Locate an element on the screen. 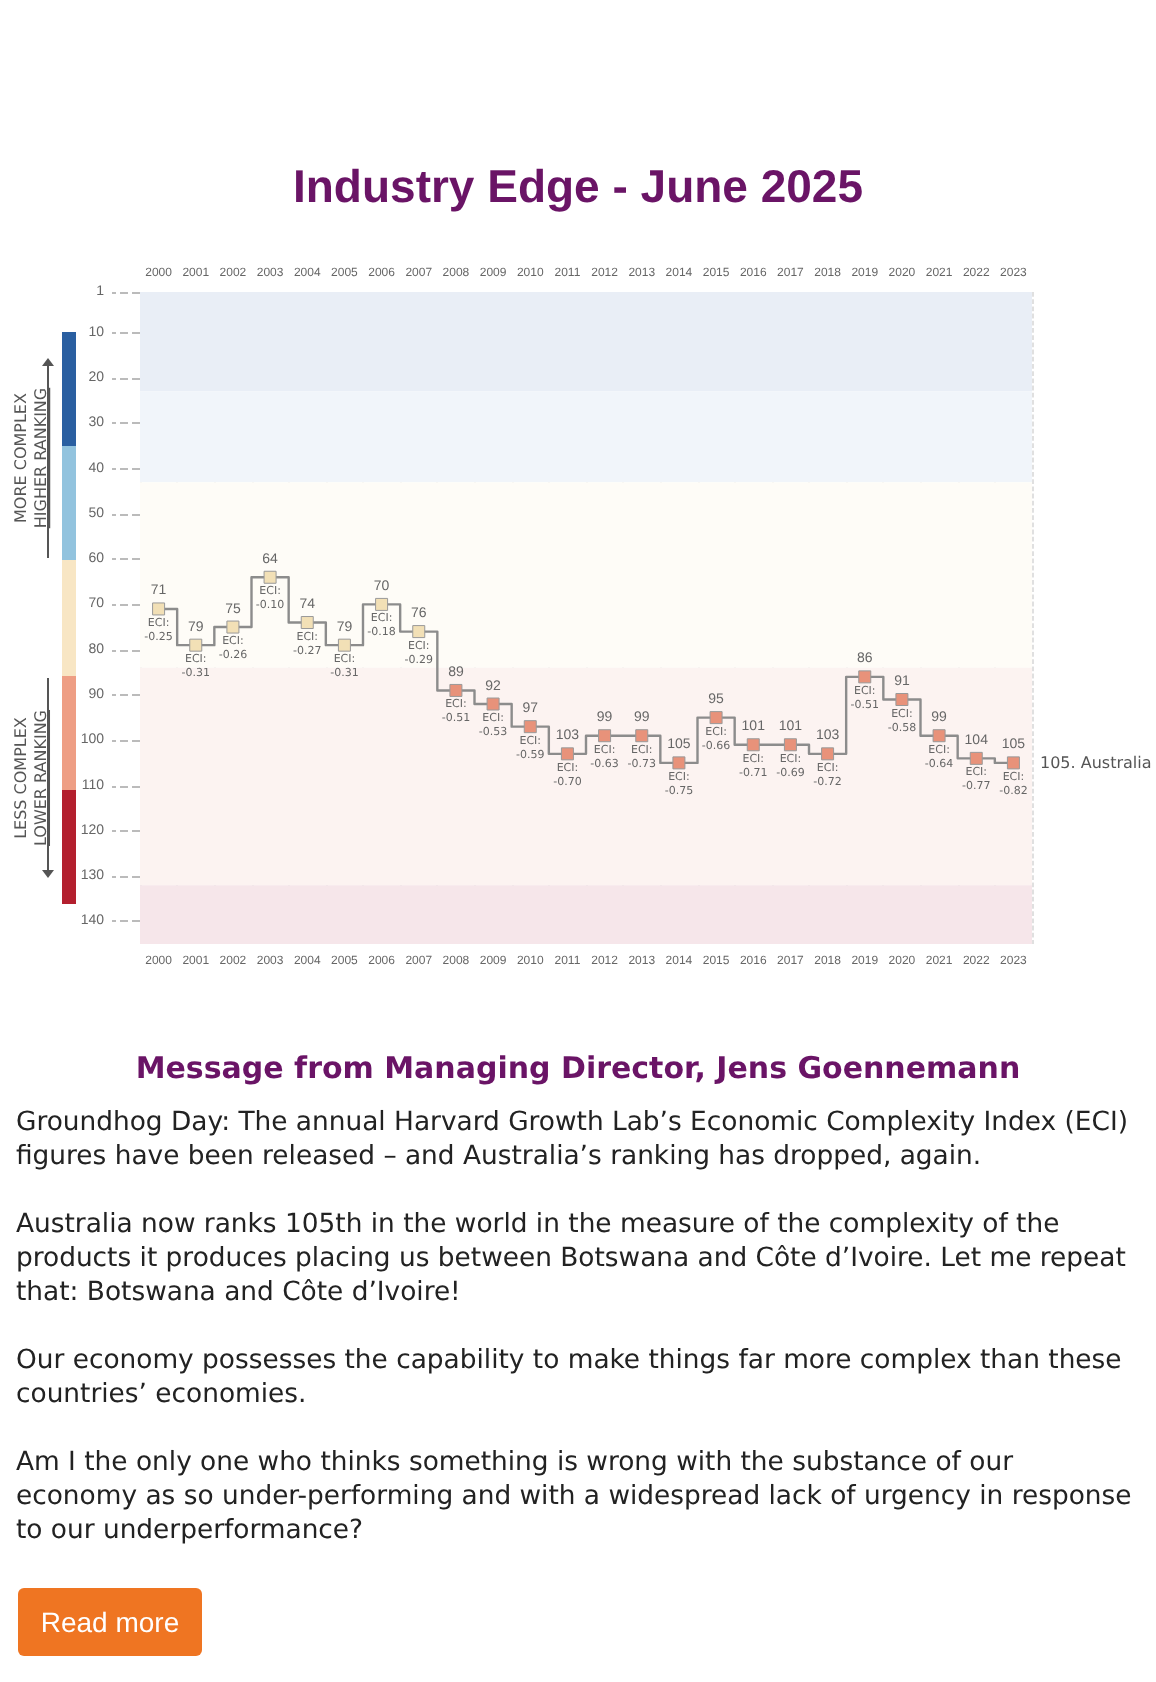 The width and height of the screenshot is (1156, 1682). text: HIGHER RANKING is located at coordinates (42, 458).